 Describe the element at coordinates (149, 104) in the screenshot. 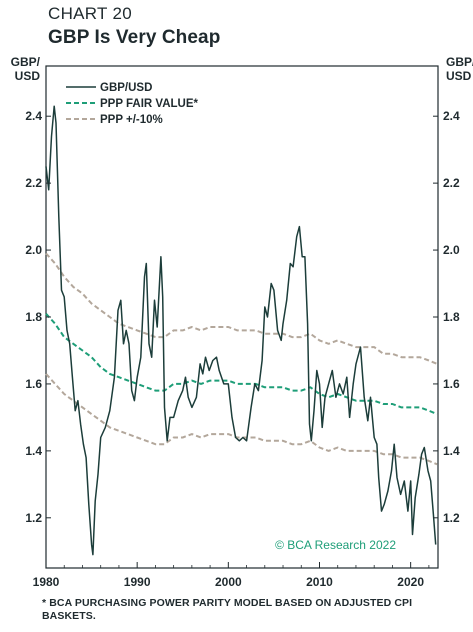

I see `legend-label: PPP FAIR VALUE*` at that location.